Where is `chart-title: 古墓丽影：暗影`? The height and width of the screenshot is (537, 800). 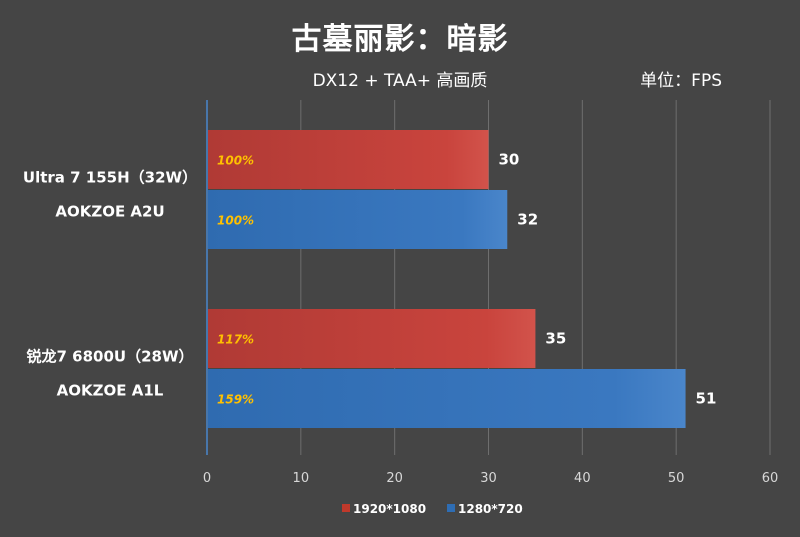 chart-title: 古墓丽影：暗影 is located at coordinates (400, 39).